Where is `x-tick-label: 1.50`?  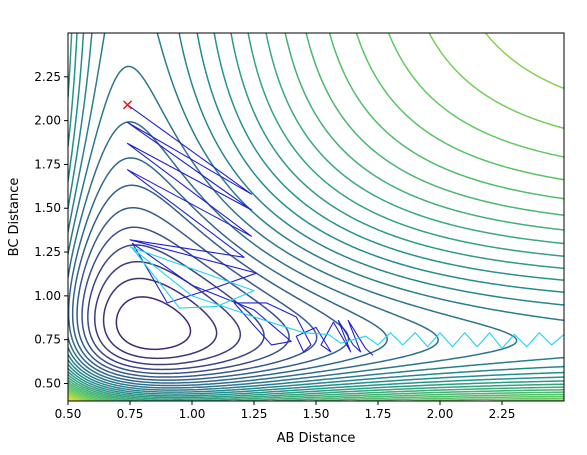
x-tick-label: 1.50 is located at coordinates (316, 414).